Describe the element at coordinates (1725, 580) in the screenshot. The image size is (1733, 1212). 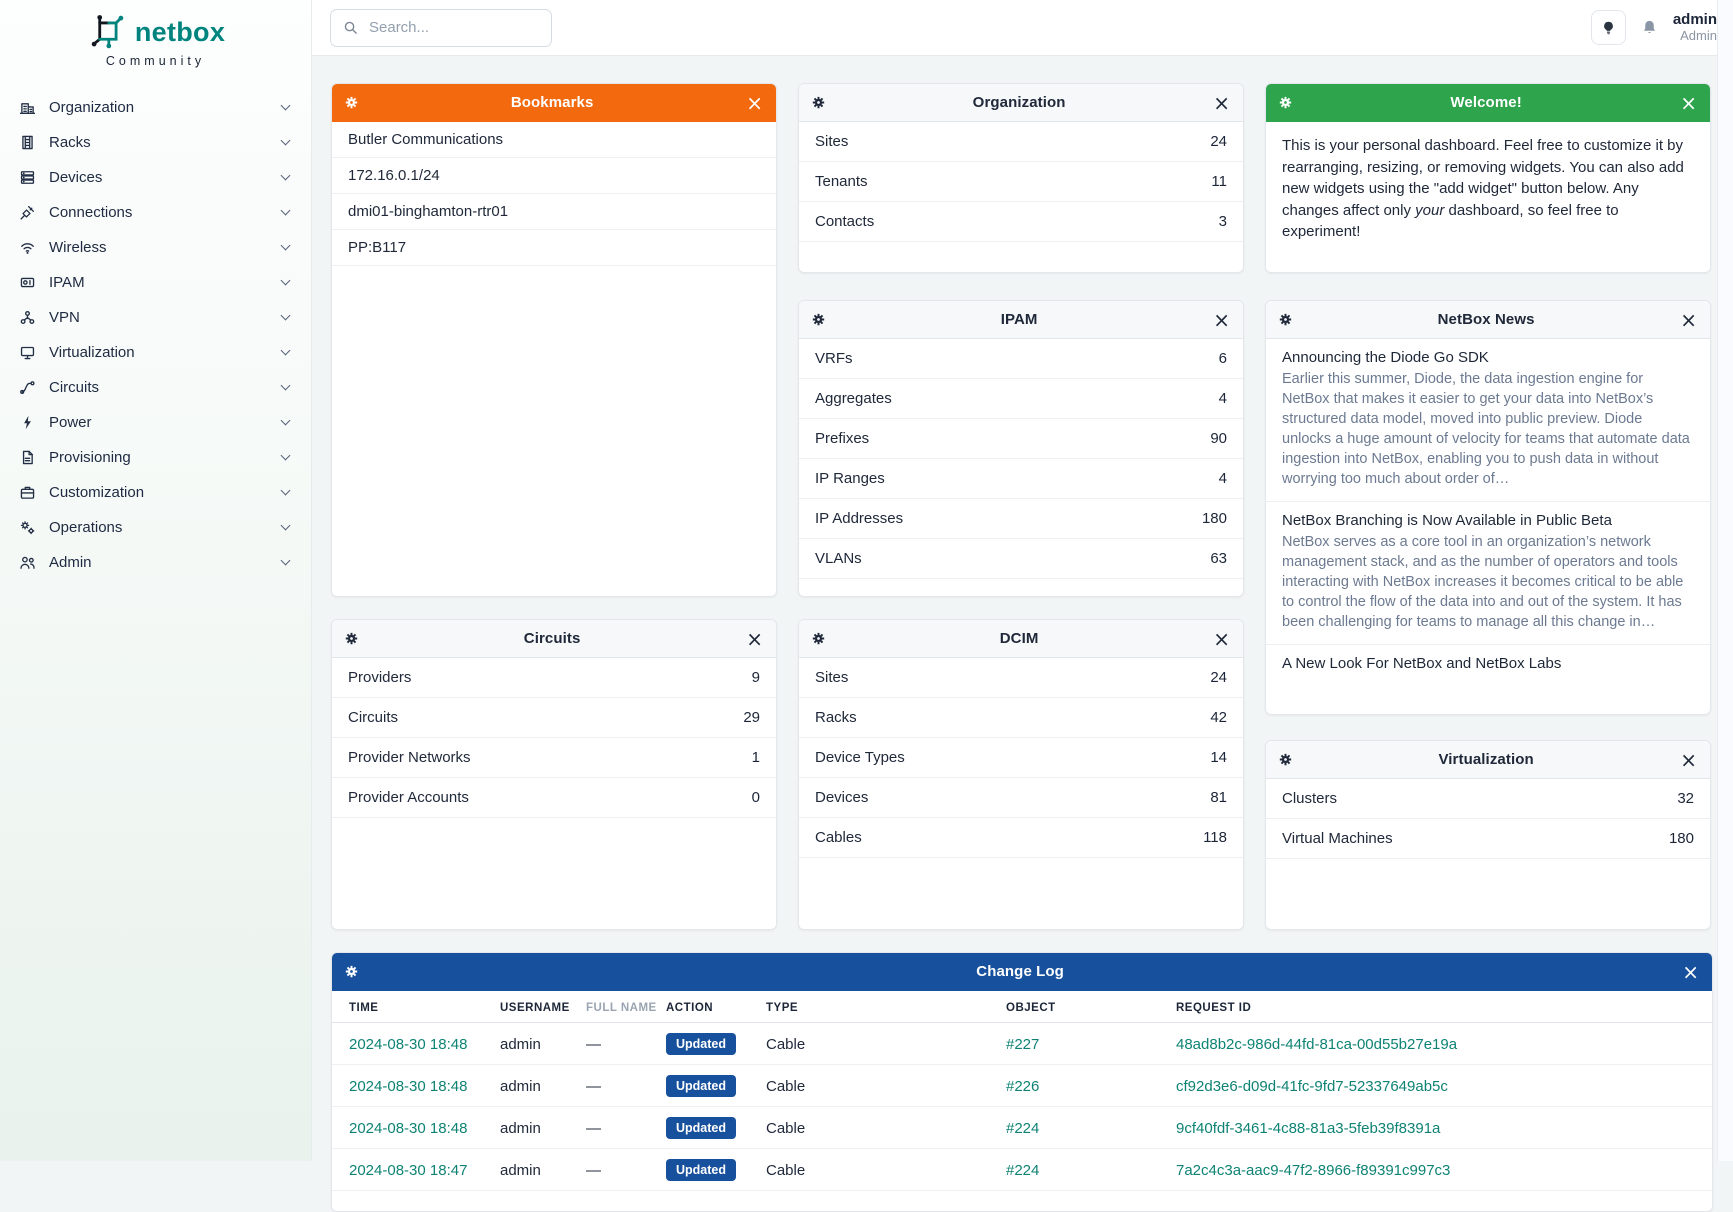
I see `scrollbar` at that location.